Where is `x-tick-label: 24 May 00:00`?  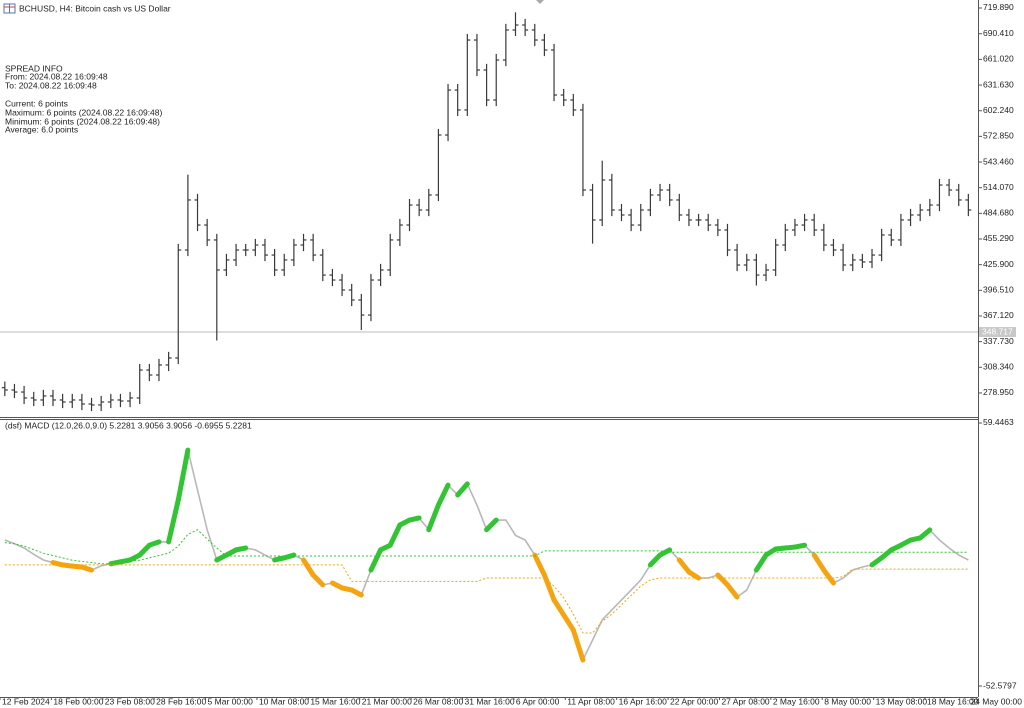
x-tick-label: 24 May 00:00 is located at coordinates (996, 701).